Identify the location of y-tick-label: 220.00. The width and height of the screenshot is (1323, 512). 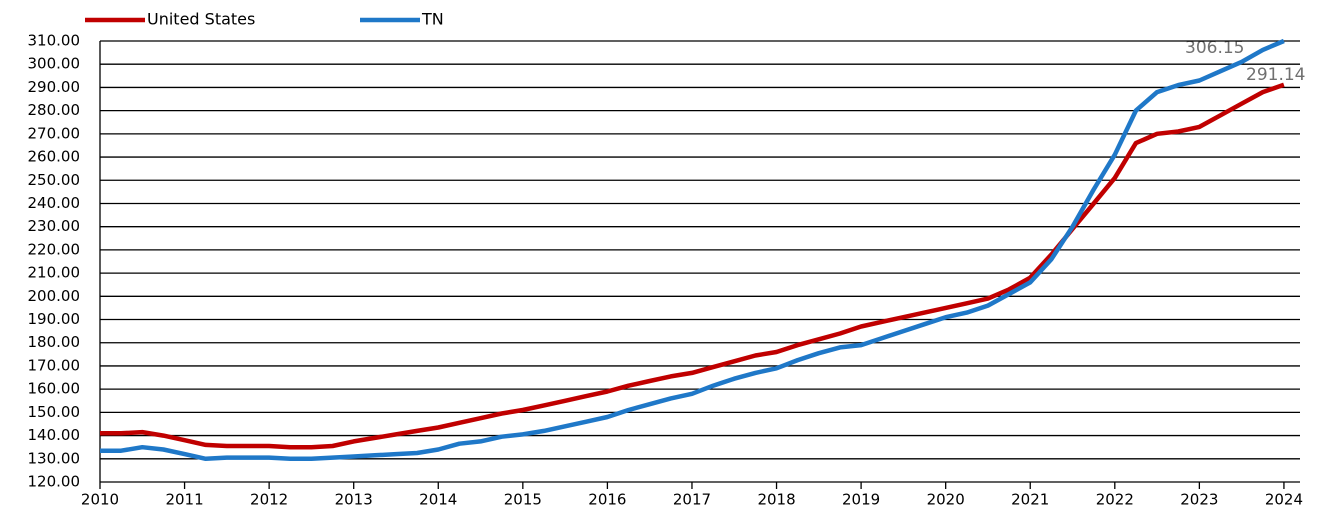
(54, 249).